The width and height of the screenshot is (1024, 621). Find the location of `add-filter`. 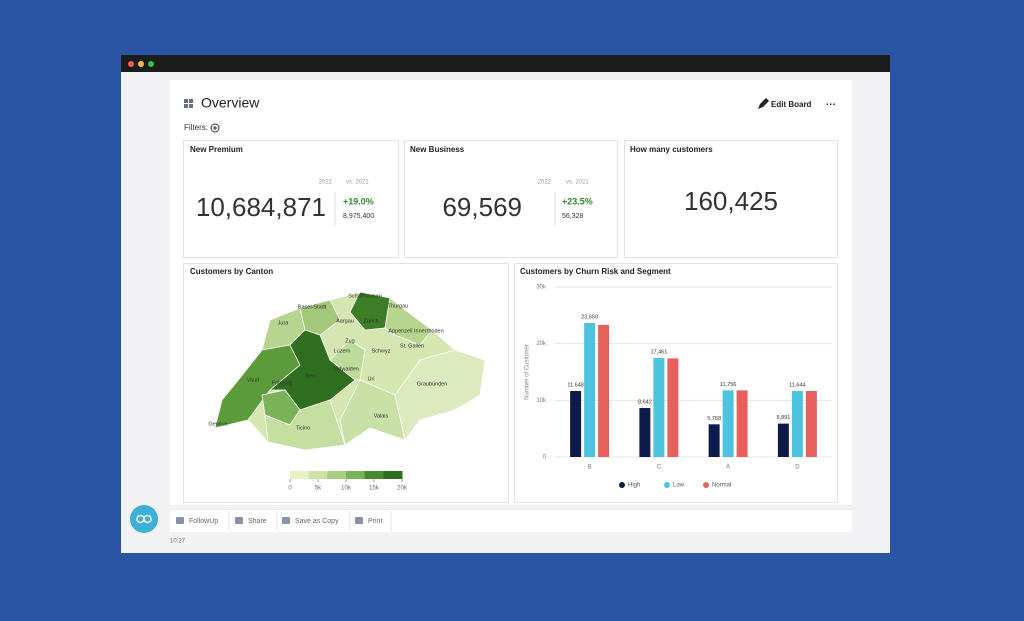

add-filter is located at coordinates (215, 128).